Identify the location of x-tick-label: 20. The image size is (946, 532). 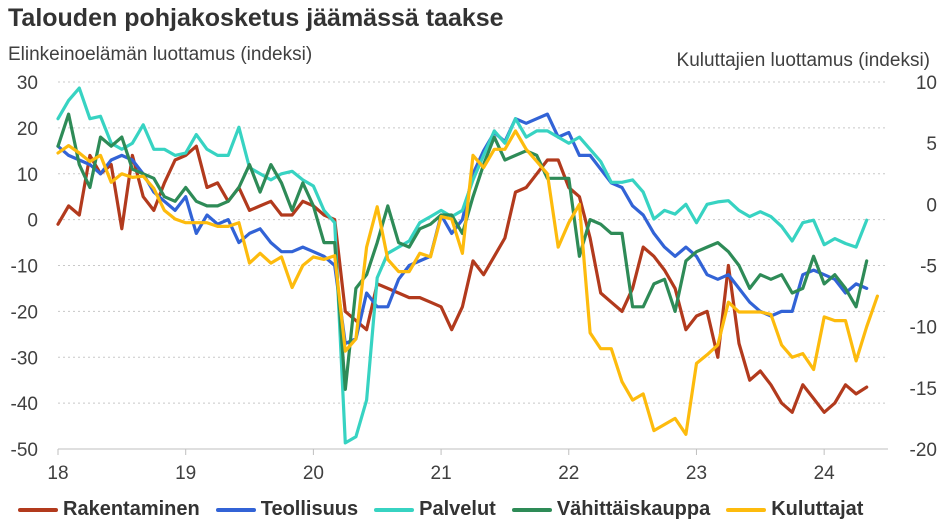
(313, 473).